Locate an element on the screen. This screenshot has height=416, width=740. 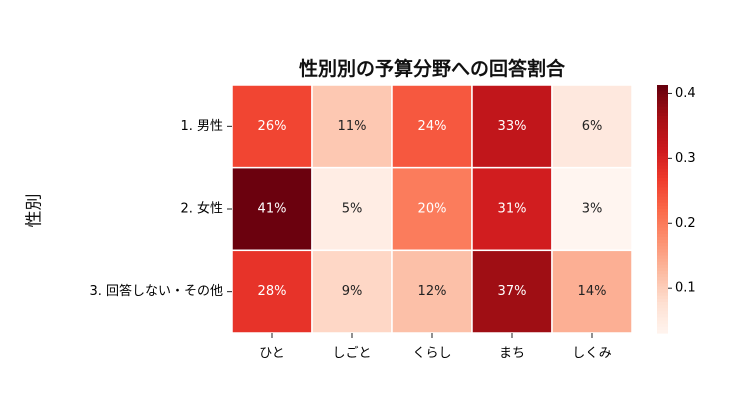
cell-label: 5% is located at coordinates (352, 209).